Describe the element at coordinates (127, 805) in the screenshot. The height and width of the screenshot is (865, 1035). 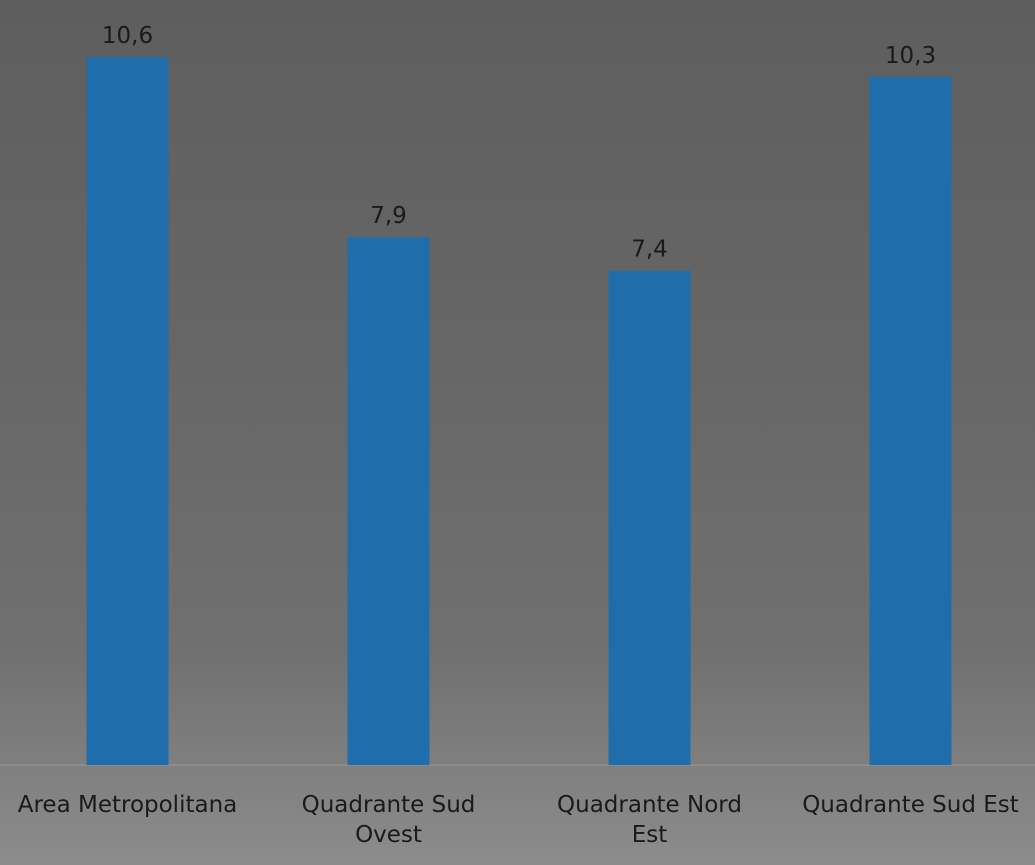
I see `x-tick-label: Area Metropolitana` at that location.